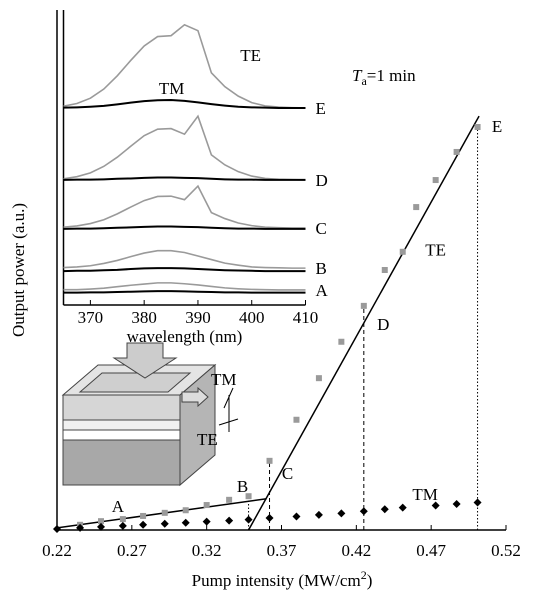 Image resolution: width=534 pixels, height=606 pixels. Describe the element at coordinates (356, 550) in the screenshot. I see `x-tick-label: 0.42` at that location.